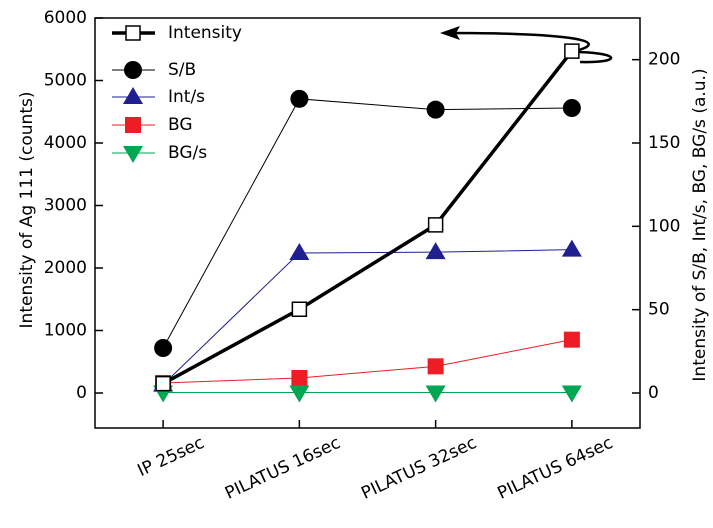 The image size is (713, 528). What do you see at coordinates (81, 393) in the screenshot?
I see `y-tick-label: 0` at bounding box center [81, 393].